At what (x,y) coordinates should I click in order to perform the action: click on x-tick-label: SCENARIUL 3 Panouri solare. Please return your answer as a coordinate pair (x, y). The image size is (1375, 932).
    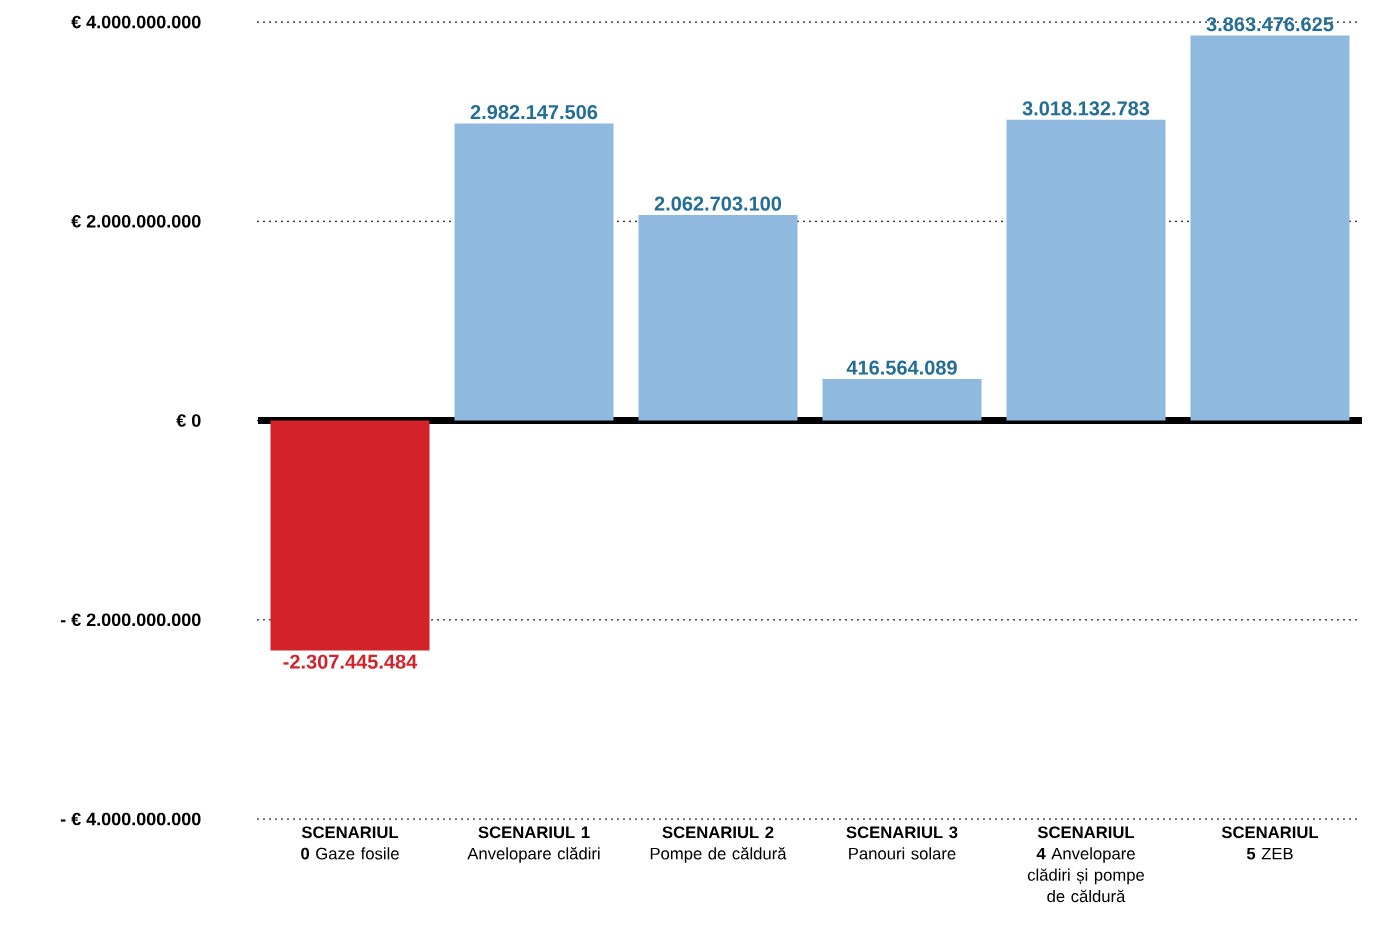
    Looking at the image, I should click on (902, 843).